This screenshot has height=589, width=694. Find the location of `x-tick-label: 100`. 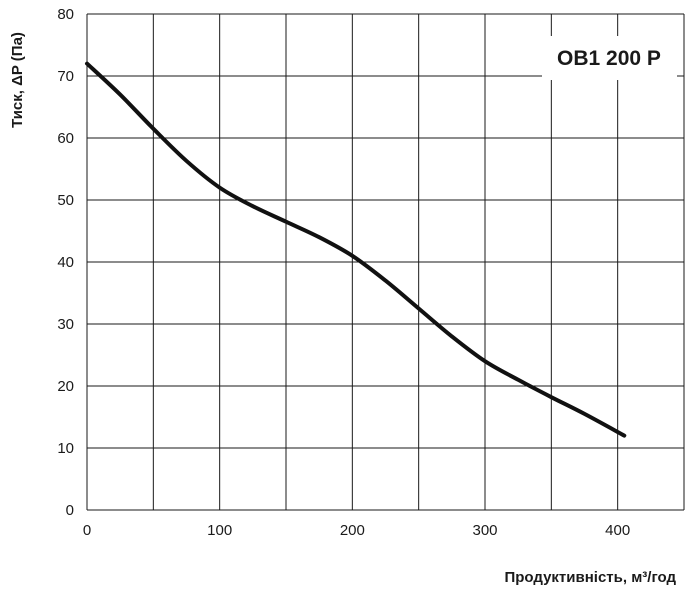

x-tick-label: 100 is located at coordinates (219, 530).